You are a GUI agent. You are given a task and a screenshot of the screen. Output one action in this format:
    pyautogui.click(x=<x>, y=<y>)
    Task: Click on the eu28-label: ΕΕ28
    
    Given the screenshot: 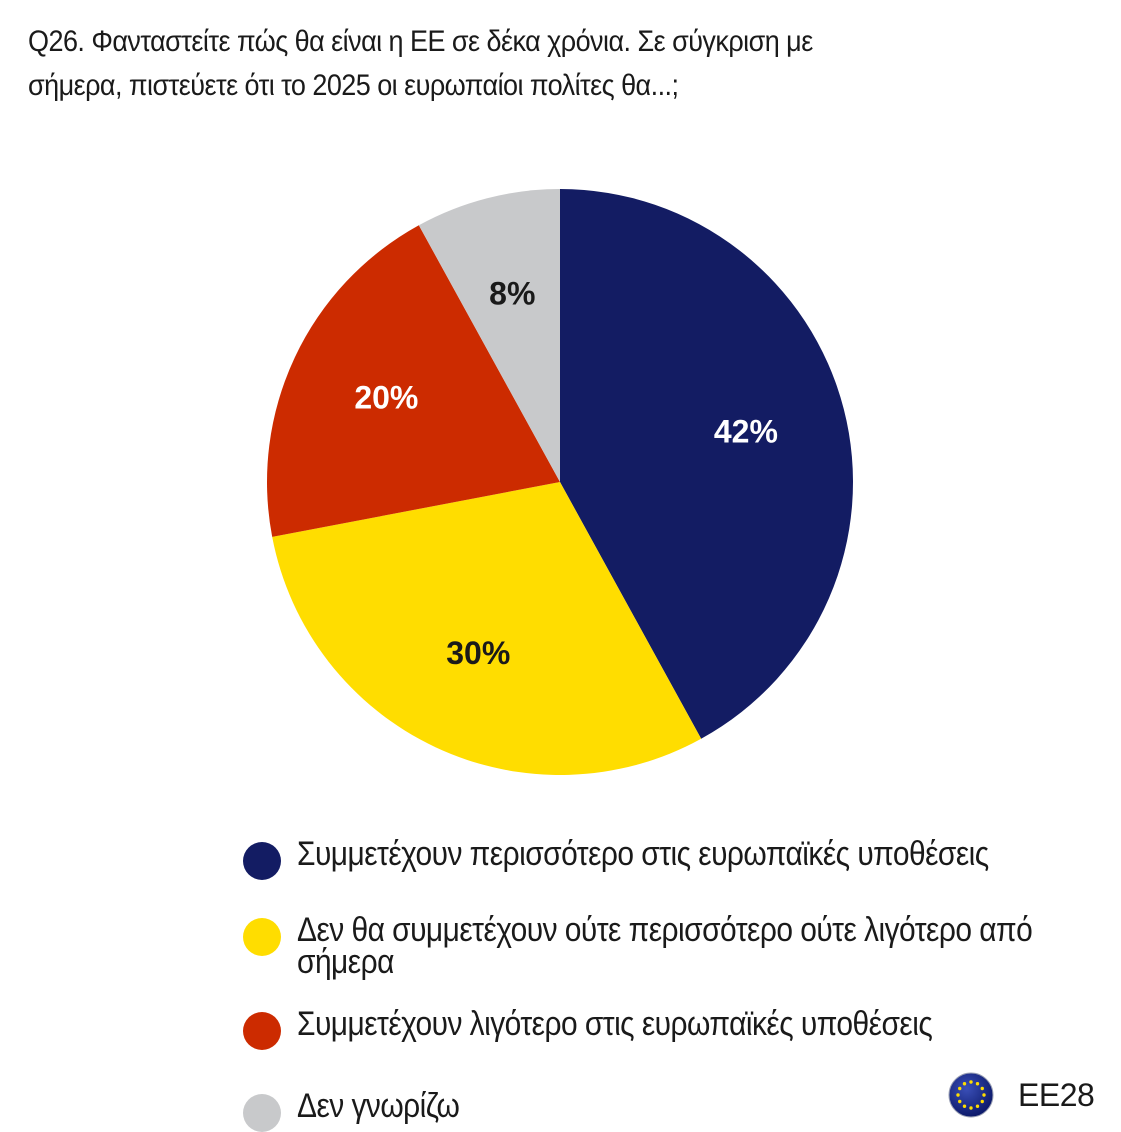 What is the action you would take?
    pyautogui.click(x=1056, y=1094)
    